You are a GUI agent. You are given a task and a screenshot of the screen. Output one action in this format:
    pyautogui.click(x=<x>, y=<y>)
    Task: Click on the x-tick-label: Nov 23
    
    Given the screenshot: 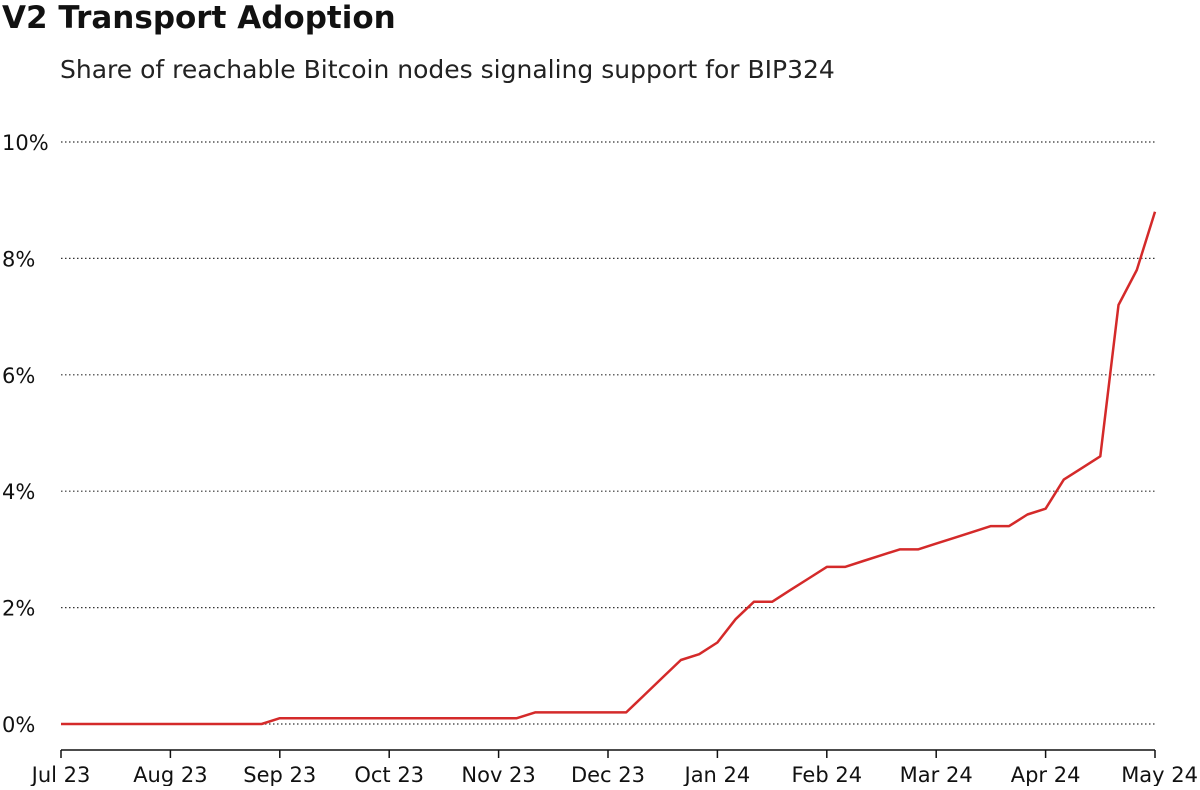 What is the action you would take?
    pyautogui.click(x=498, y=774)
    